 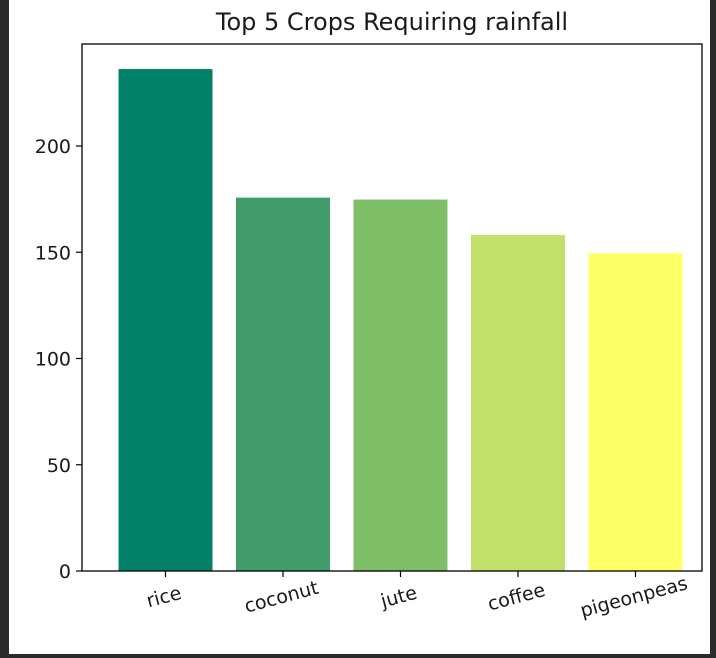 What do you see at coordinates (65, 572) in the screenshot?
I see `y-tick-label: 0` at bounding box center [65, 572].